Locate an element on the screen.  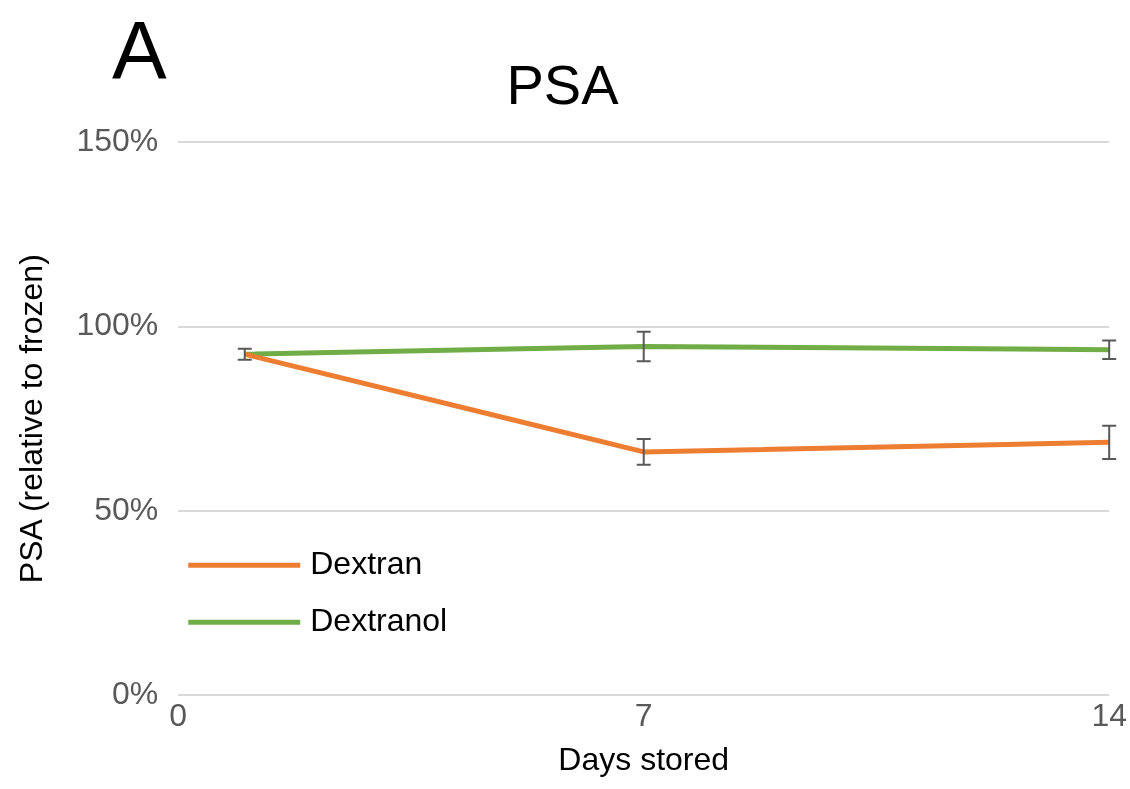
x-tick-label: 0 is located at coordinates (178, 715).